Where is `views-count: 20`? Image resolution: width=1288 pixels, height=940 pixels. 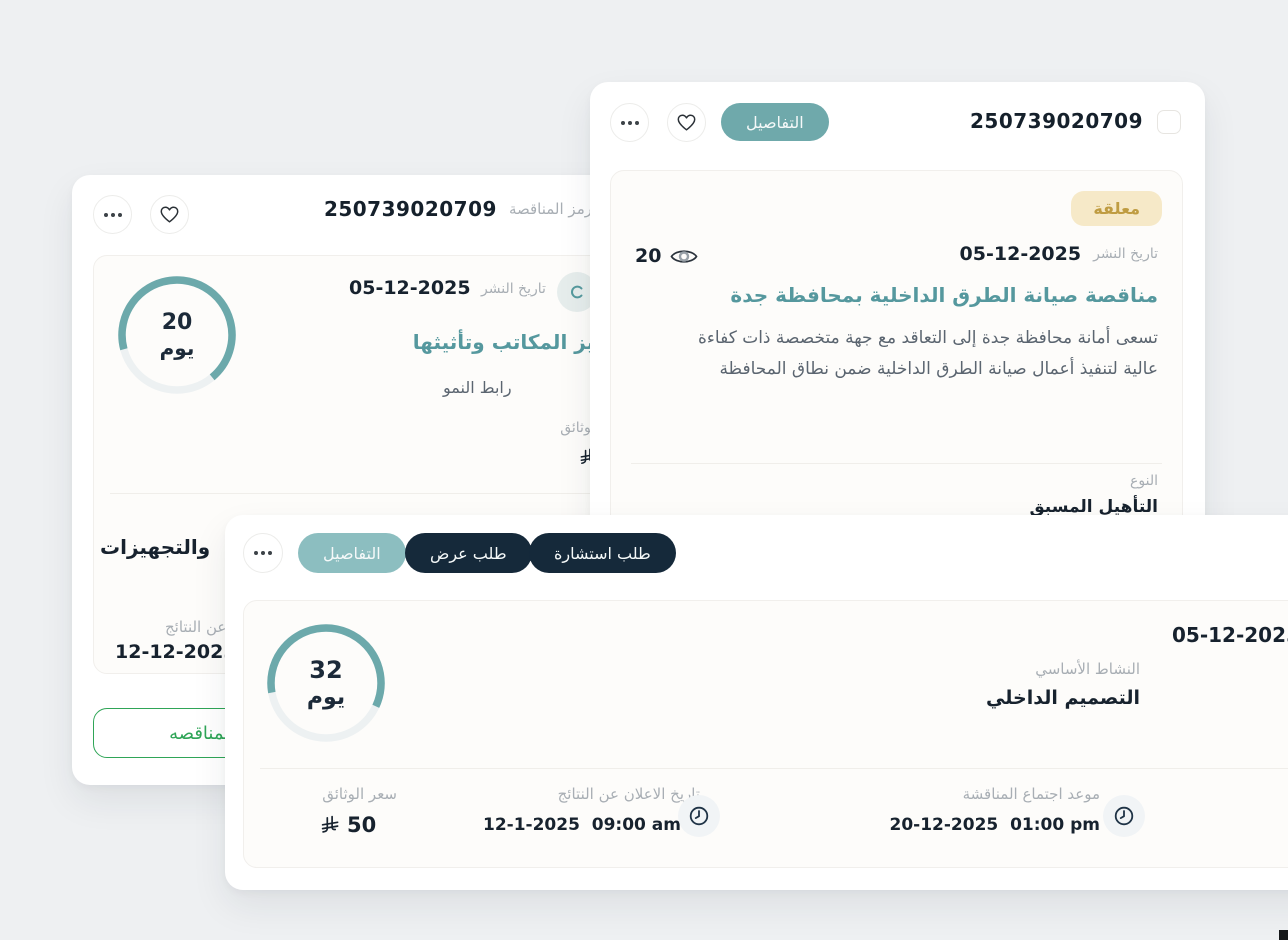 views-count: 20 is located at coordinates (648, 256).